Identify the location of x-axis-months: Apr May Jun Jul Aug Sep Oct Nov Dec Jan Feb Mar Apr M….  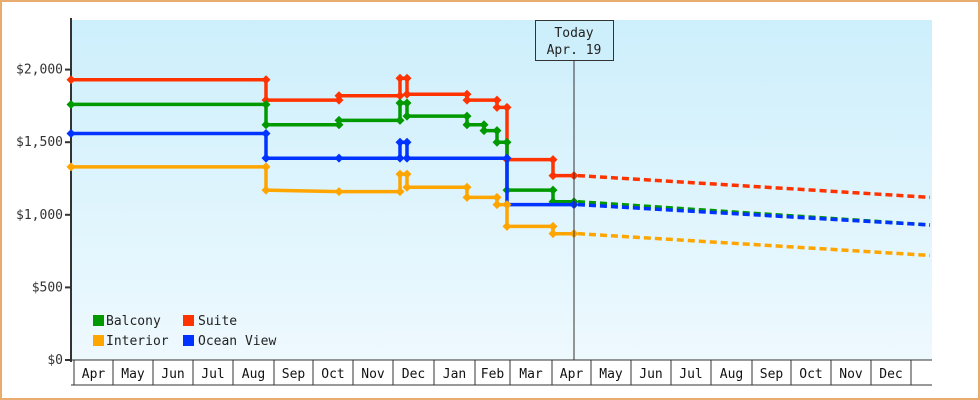
(492, 372).